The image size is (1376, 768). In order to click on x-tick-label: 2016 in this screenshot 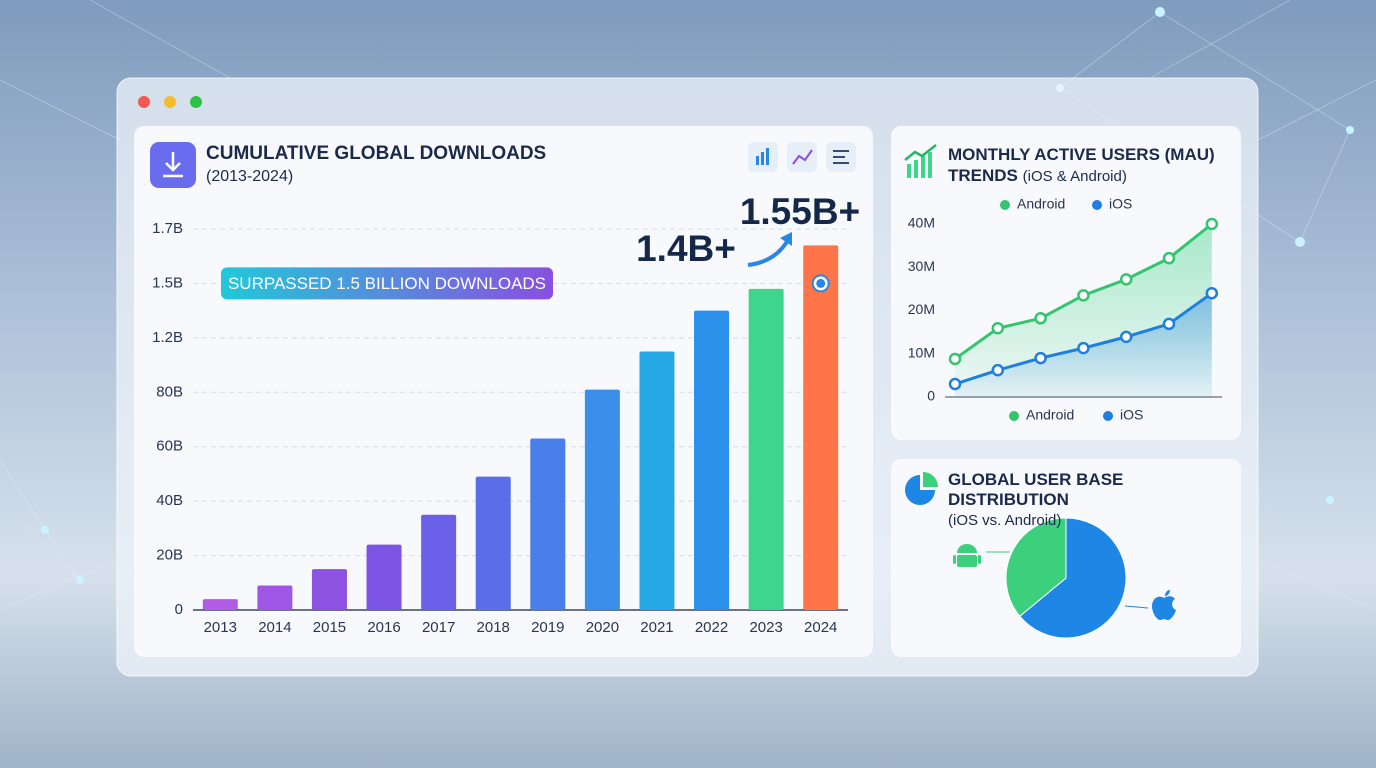, I will do `click(383, 627)`.